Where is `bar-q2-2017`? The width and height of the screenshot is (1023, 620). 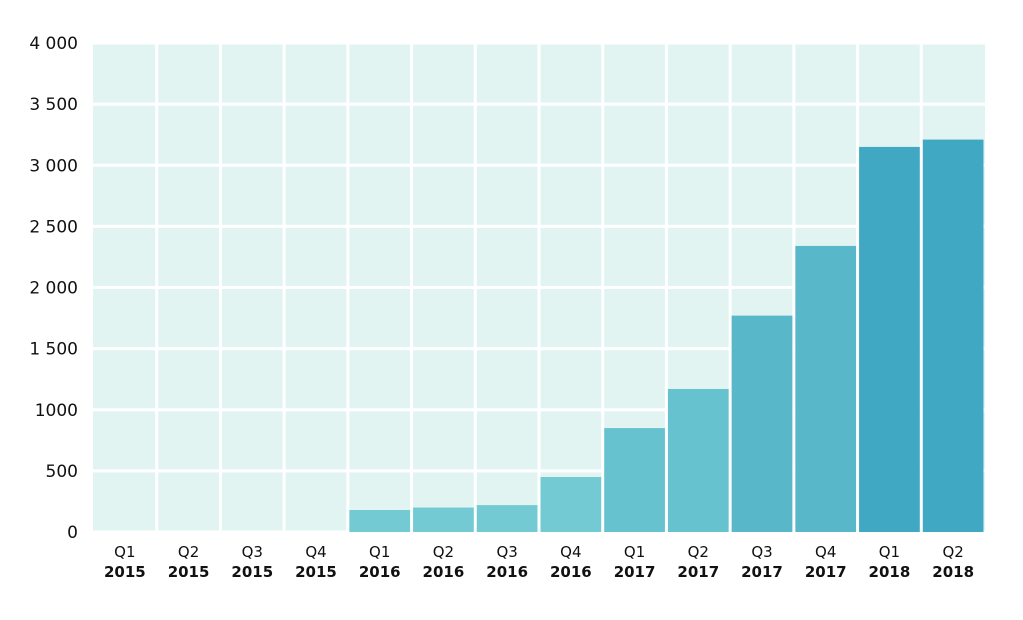
bar-q2-2017 is located at coordinates (698, 460).